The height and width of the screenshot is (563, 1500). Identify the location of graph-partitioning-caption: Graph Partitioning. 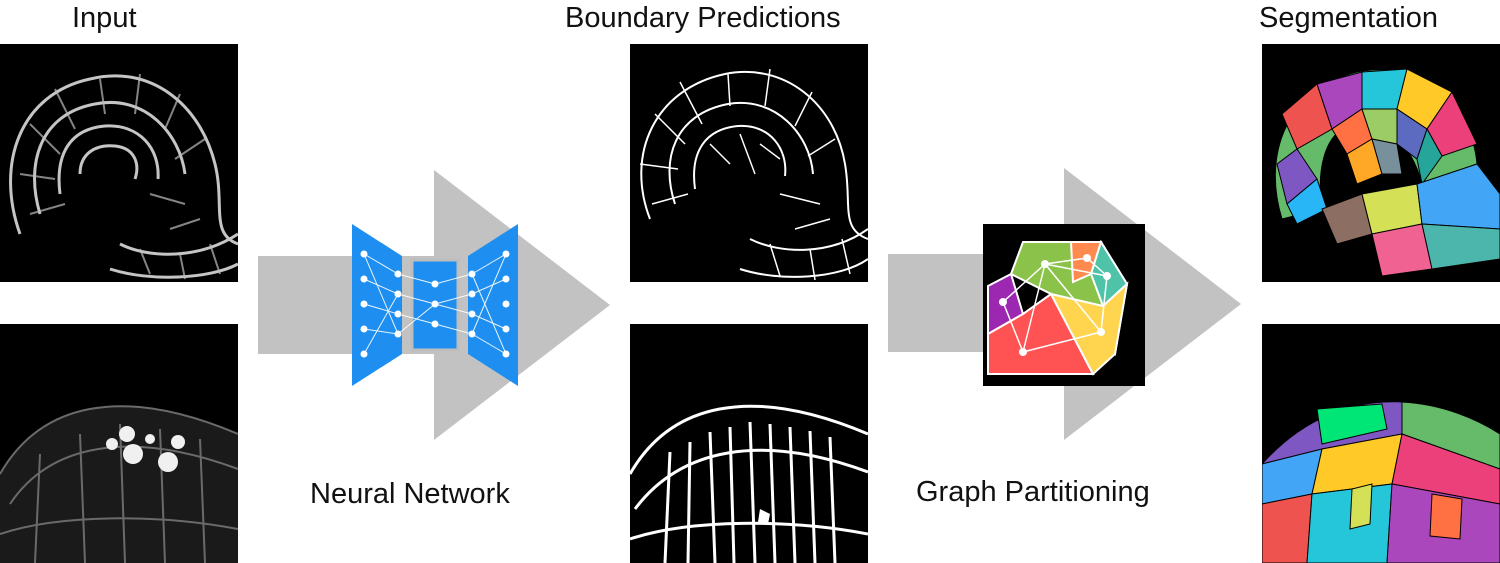
(1033, 492).